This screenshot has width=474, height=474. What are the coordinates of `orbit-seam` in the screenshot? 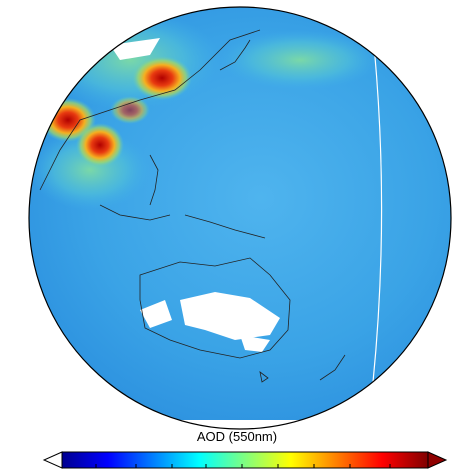 It's located at (376, 217).